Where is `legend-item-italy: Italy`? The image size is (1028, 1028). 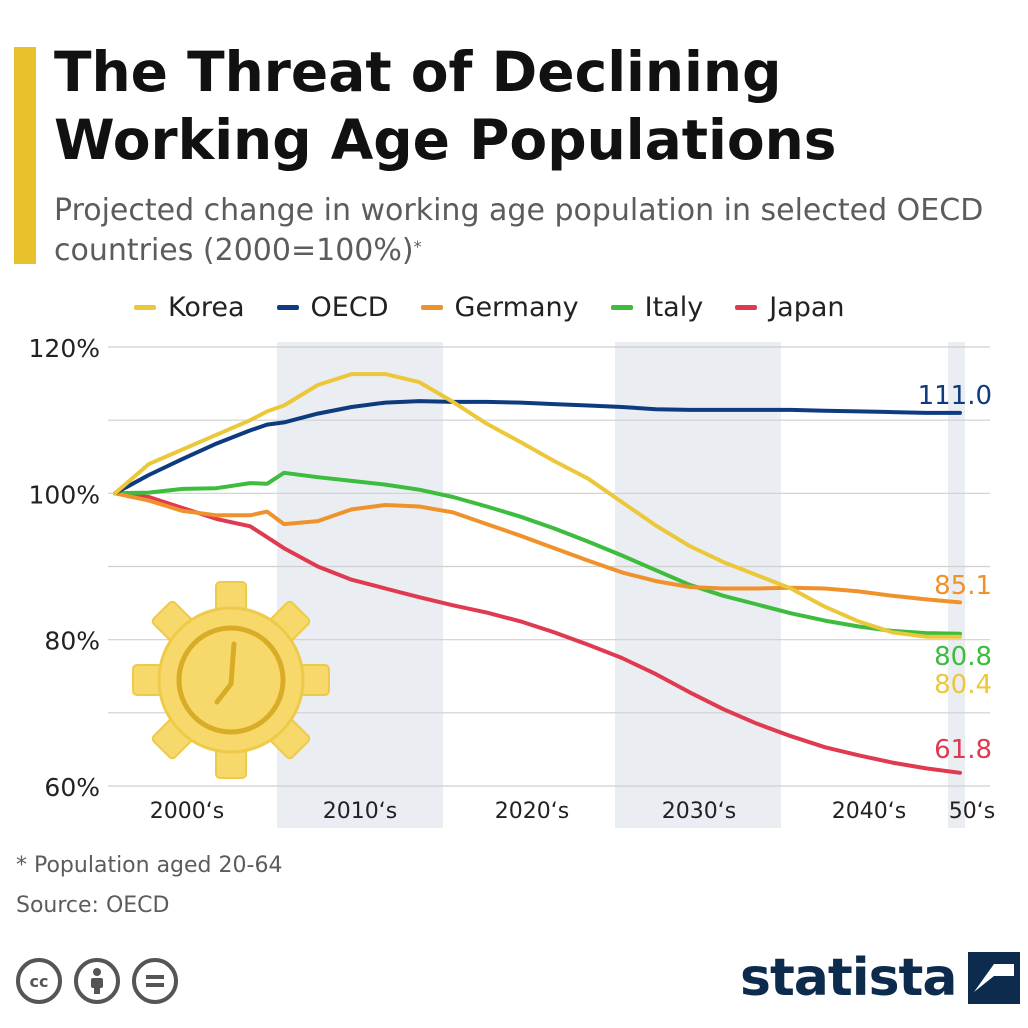
legend-item-italy: Italy is located at coordinates (657, 307).